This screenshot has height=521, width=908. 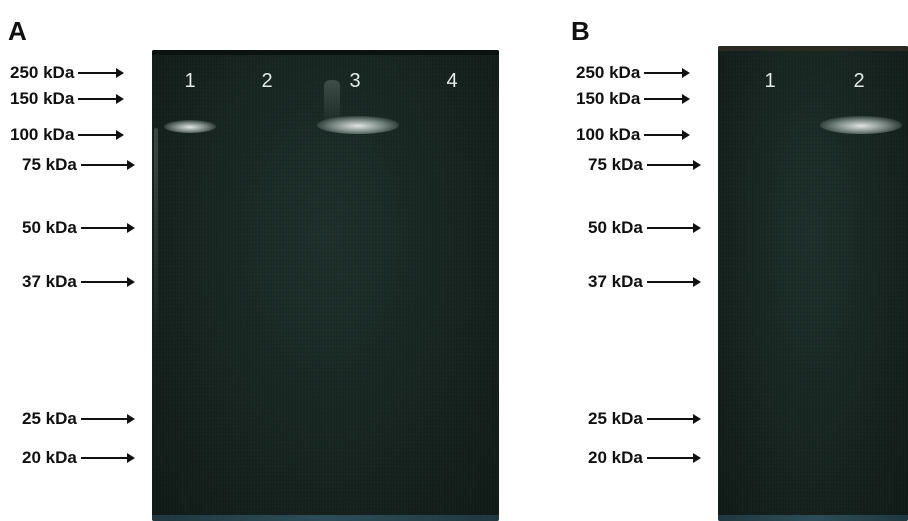 I want to click on gel-b-top-edge, so click(x=813, y=48).